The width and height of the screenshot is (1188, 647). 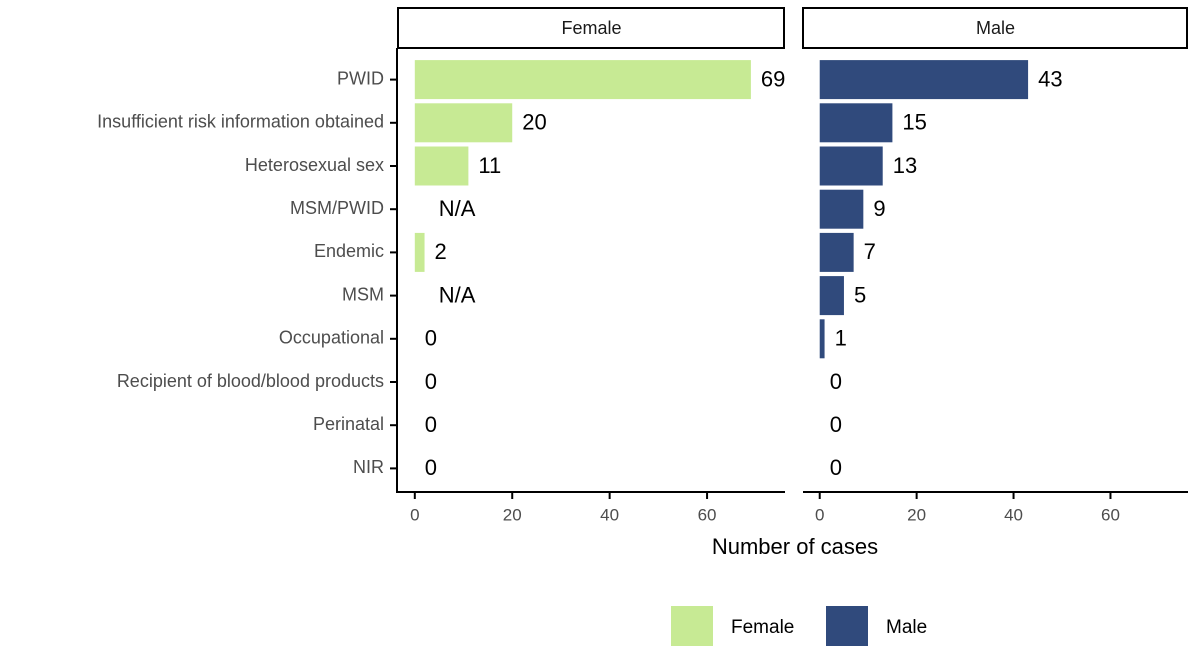 I want to click on data-label: 5, so click(x=860, y=294).